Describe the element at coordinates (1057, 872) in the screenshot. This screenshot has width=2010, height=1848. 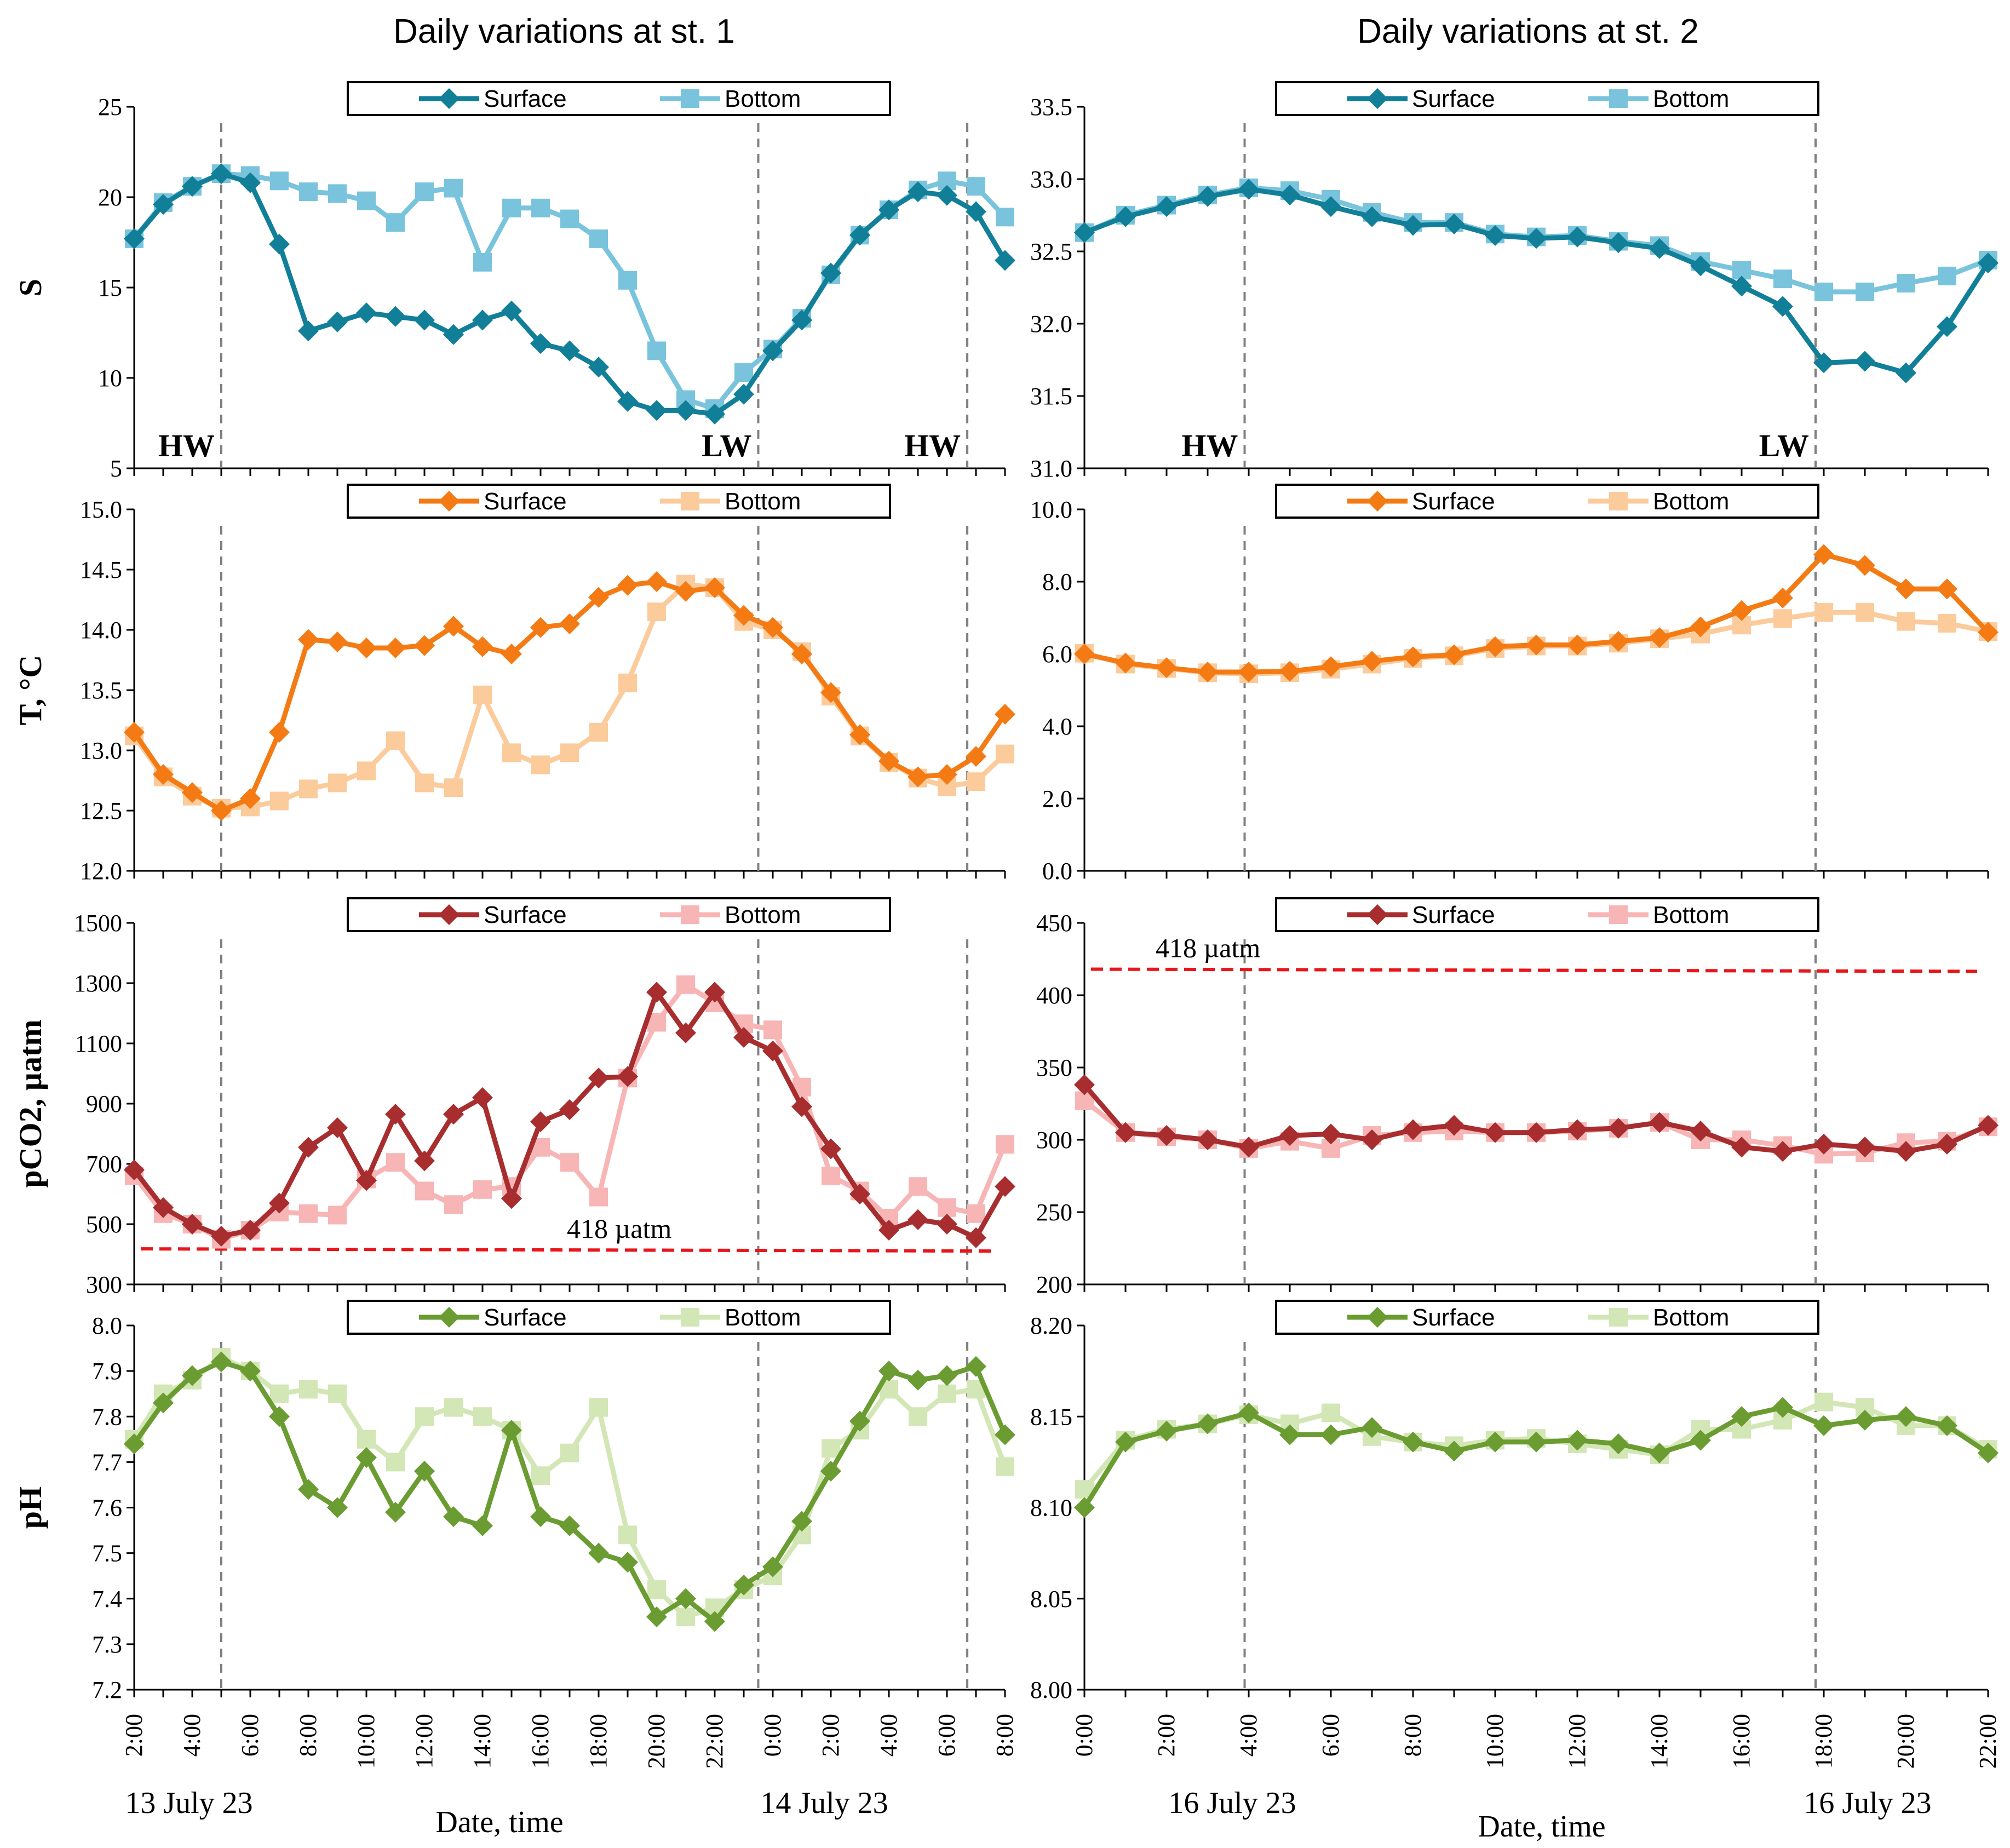
I see `y-tick-label: 0.0` at that location.